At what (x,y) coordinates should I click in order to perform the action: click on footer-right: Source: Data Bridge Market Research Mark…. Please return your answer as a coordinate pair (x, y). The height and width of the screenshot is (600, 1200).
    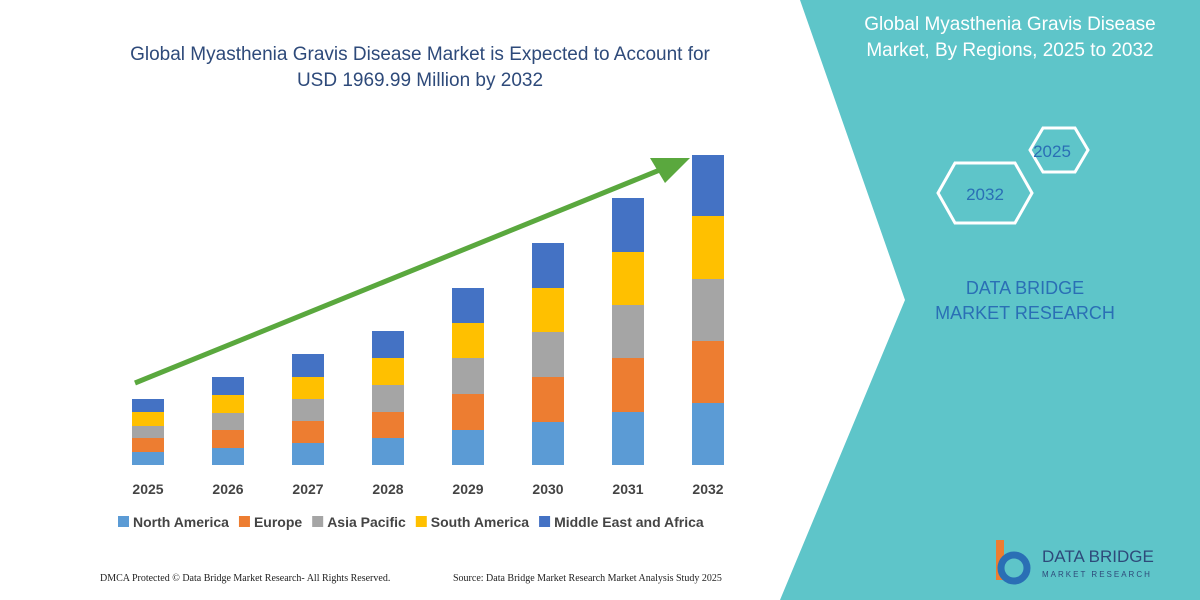
    Looking at the image, I should click on (587, 578).